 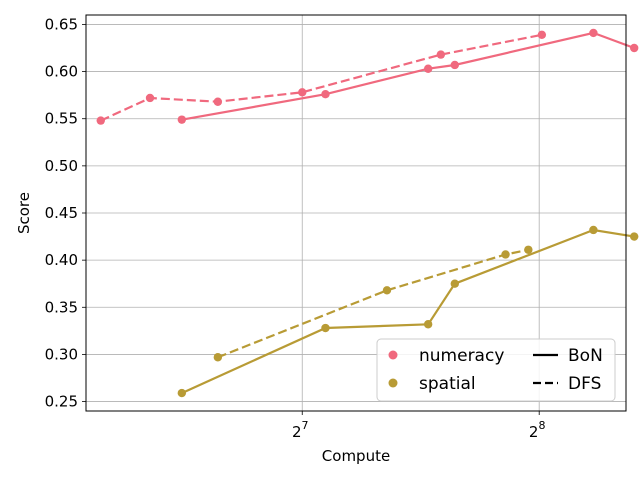 I want to click on y-tick-label: 0.25, so click(x=61, y=402).